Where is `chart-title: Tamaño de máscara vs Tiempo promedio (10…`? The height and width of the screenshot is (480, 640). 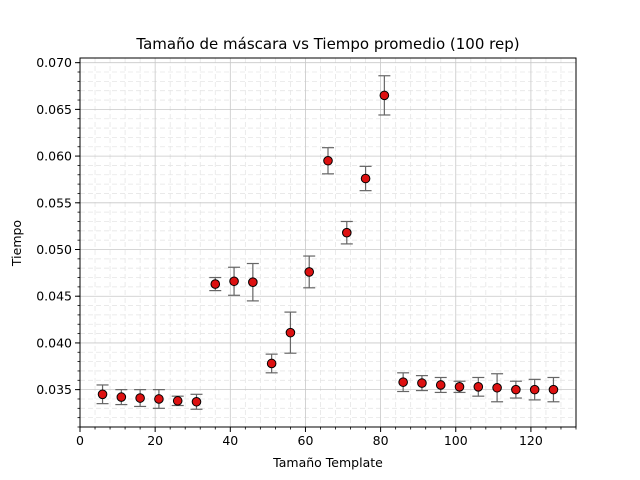
chart-title: Tamaño de máscara vs Tiempo promedio (10… is located at coordinates (327, 44).